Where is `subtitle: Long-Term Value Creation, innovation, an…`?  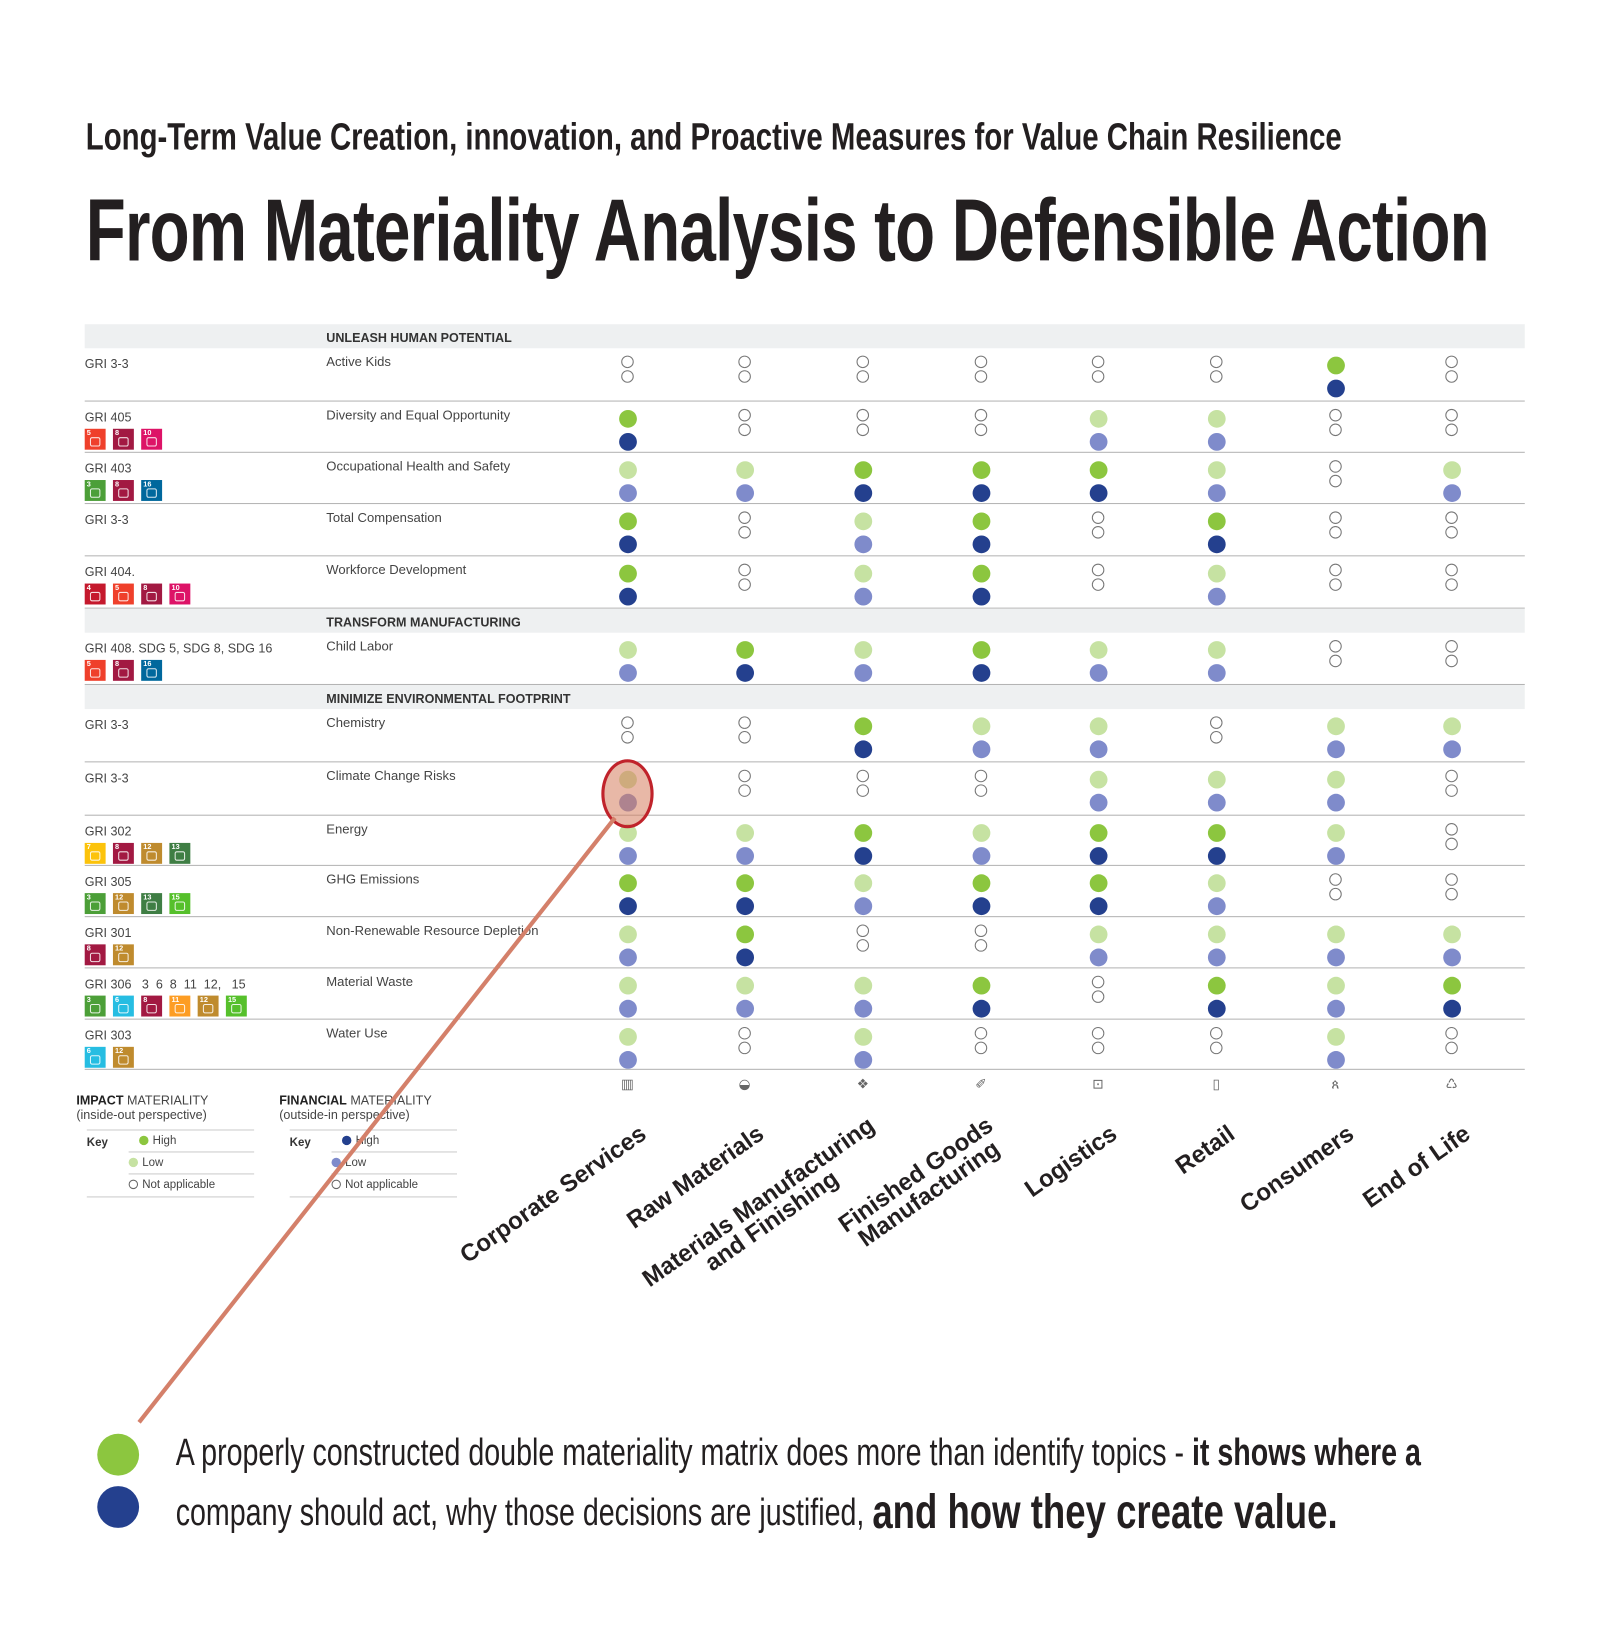 subtitle: Long-Term Value Creation, innovation, an… is located at coordinates (713, 136).